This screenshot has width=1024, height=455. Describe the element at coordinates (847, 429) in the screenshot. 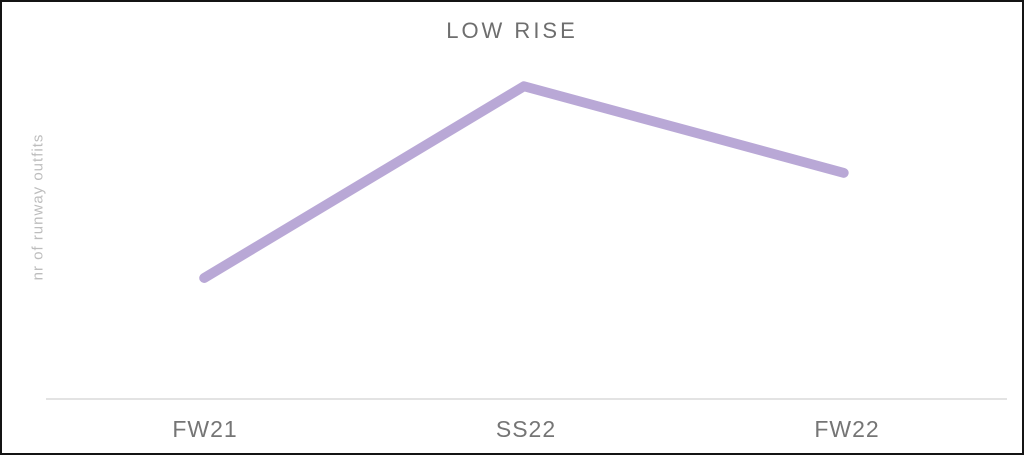

I see `x-tick-label-fw22: FW22` at that location.